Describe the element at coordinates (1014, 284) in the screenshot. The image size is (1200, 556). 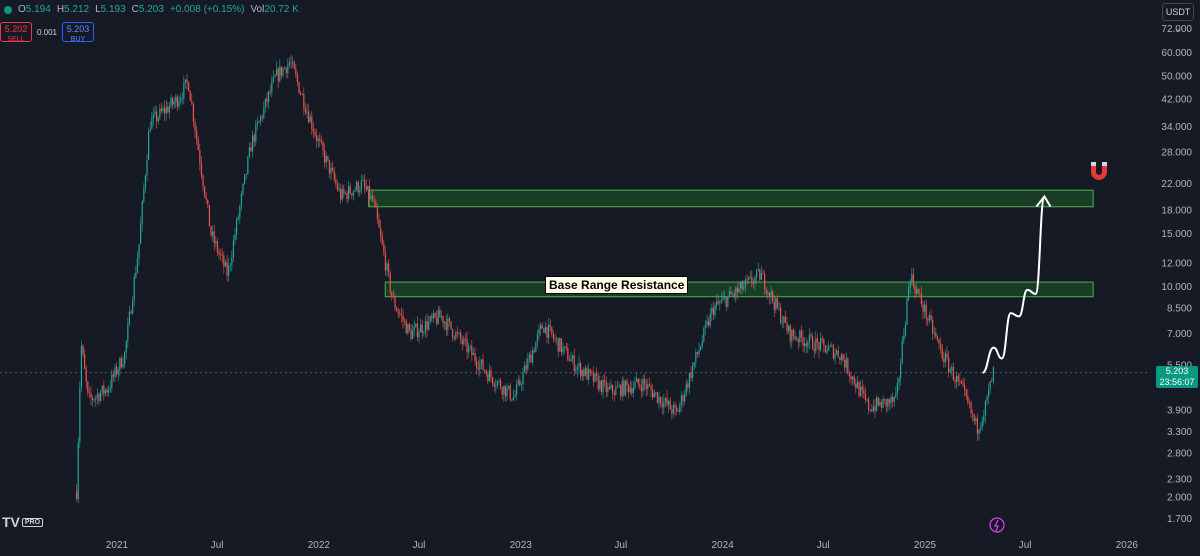
I see `projection-path` at that location.